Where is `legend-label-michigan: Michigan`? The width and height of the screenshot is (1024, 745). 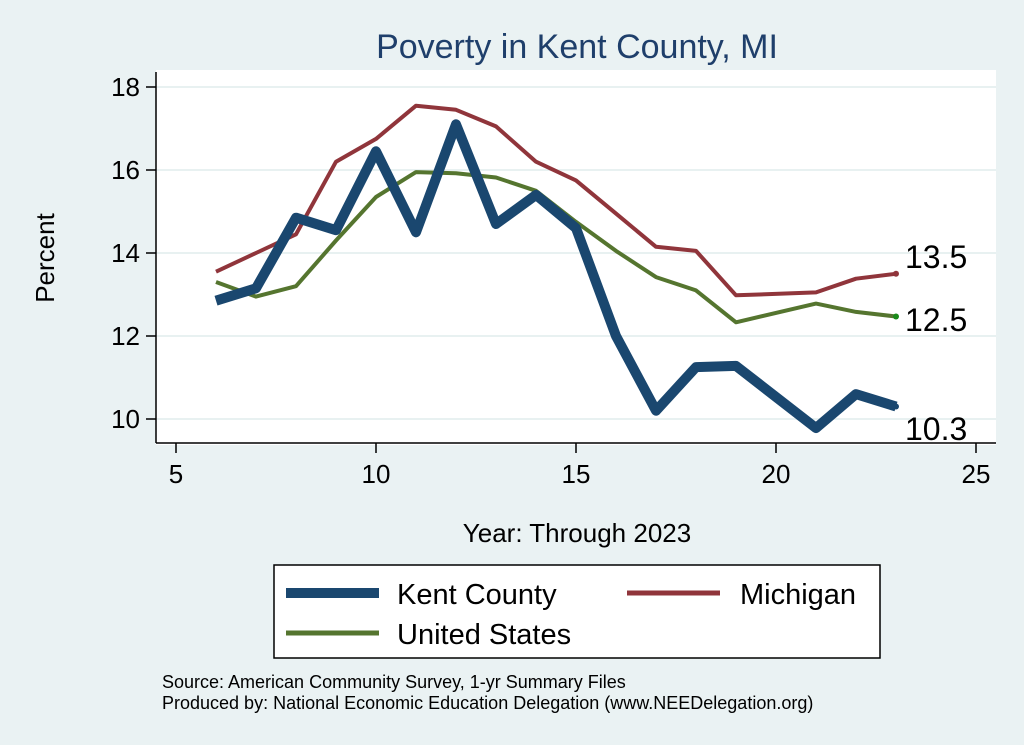 legend-label-michigan: Michigan is located at coordinates (798, 595).